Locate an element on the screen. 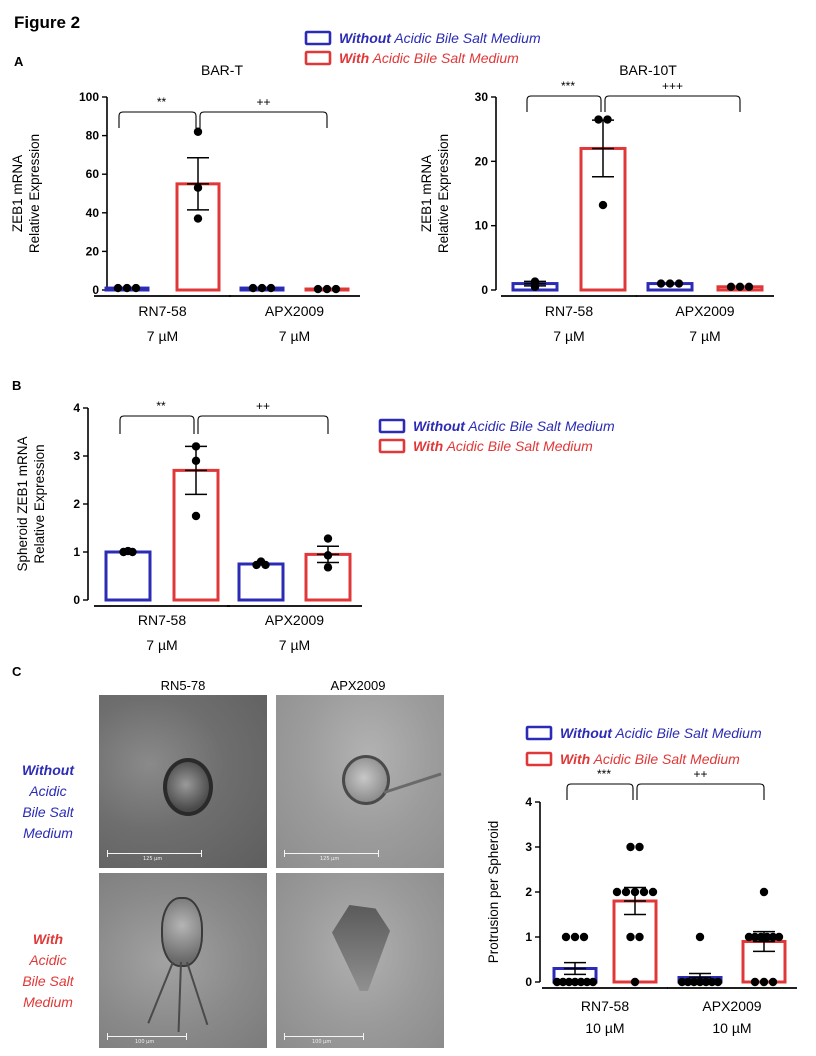 The image size is (816, 1056). y-axis-label: ZEB1 mRNA is located at coordinates (426, 193).